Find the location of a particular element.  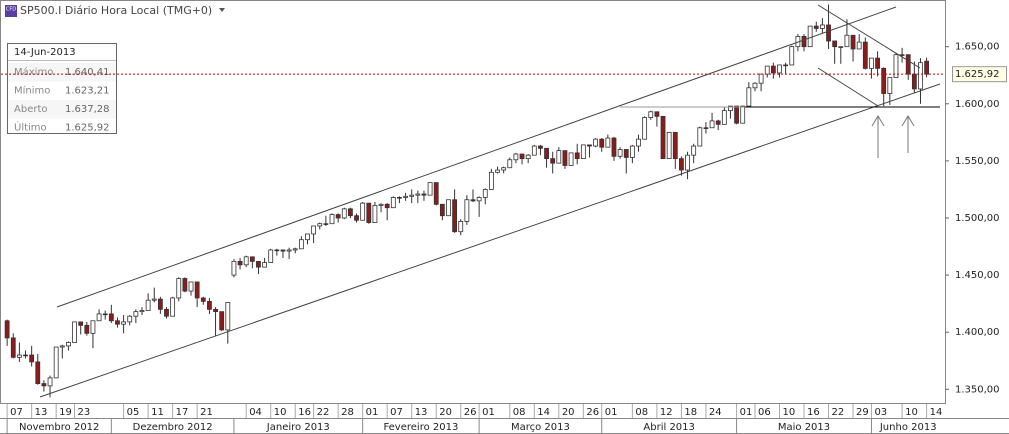

month-label: Fevereiro 2013 is located at coordinates (420, 427).